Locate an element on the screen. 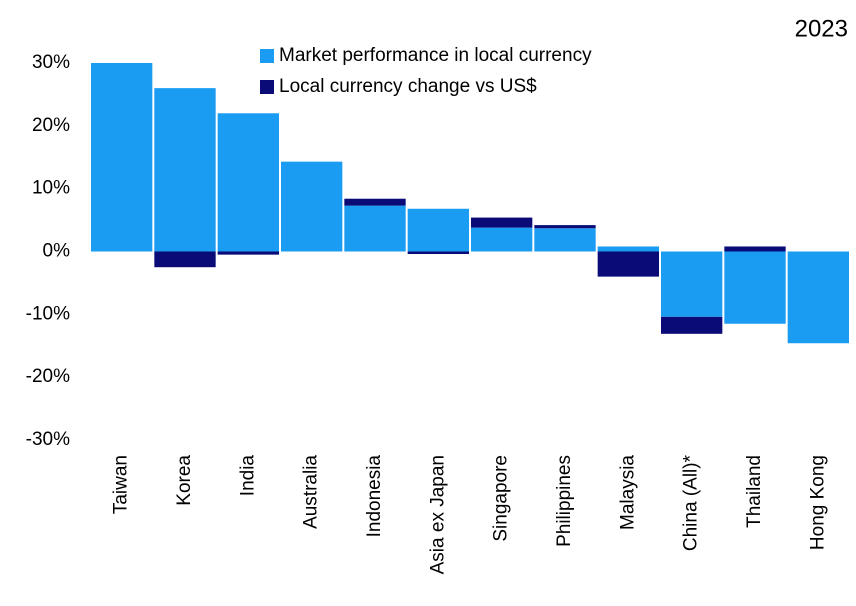 Image resolution: width=856 pixels, height=606 pixels. x-tick-label: Philippines is located at coordinates (564, 501).